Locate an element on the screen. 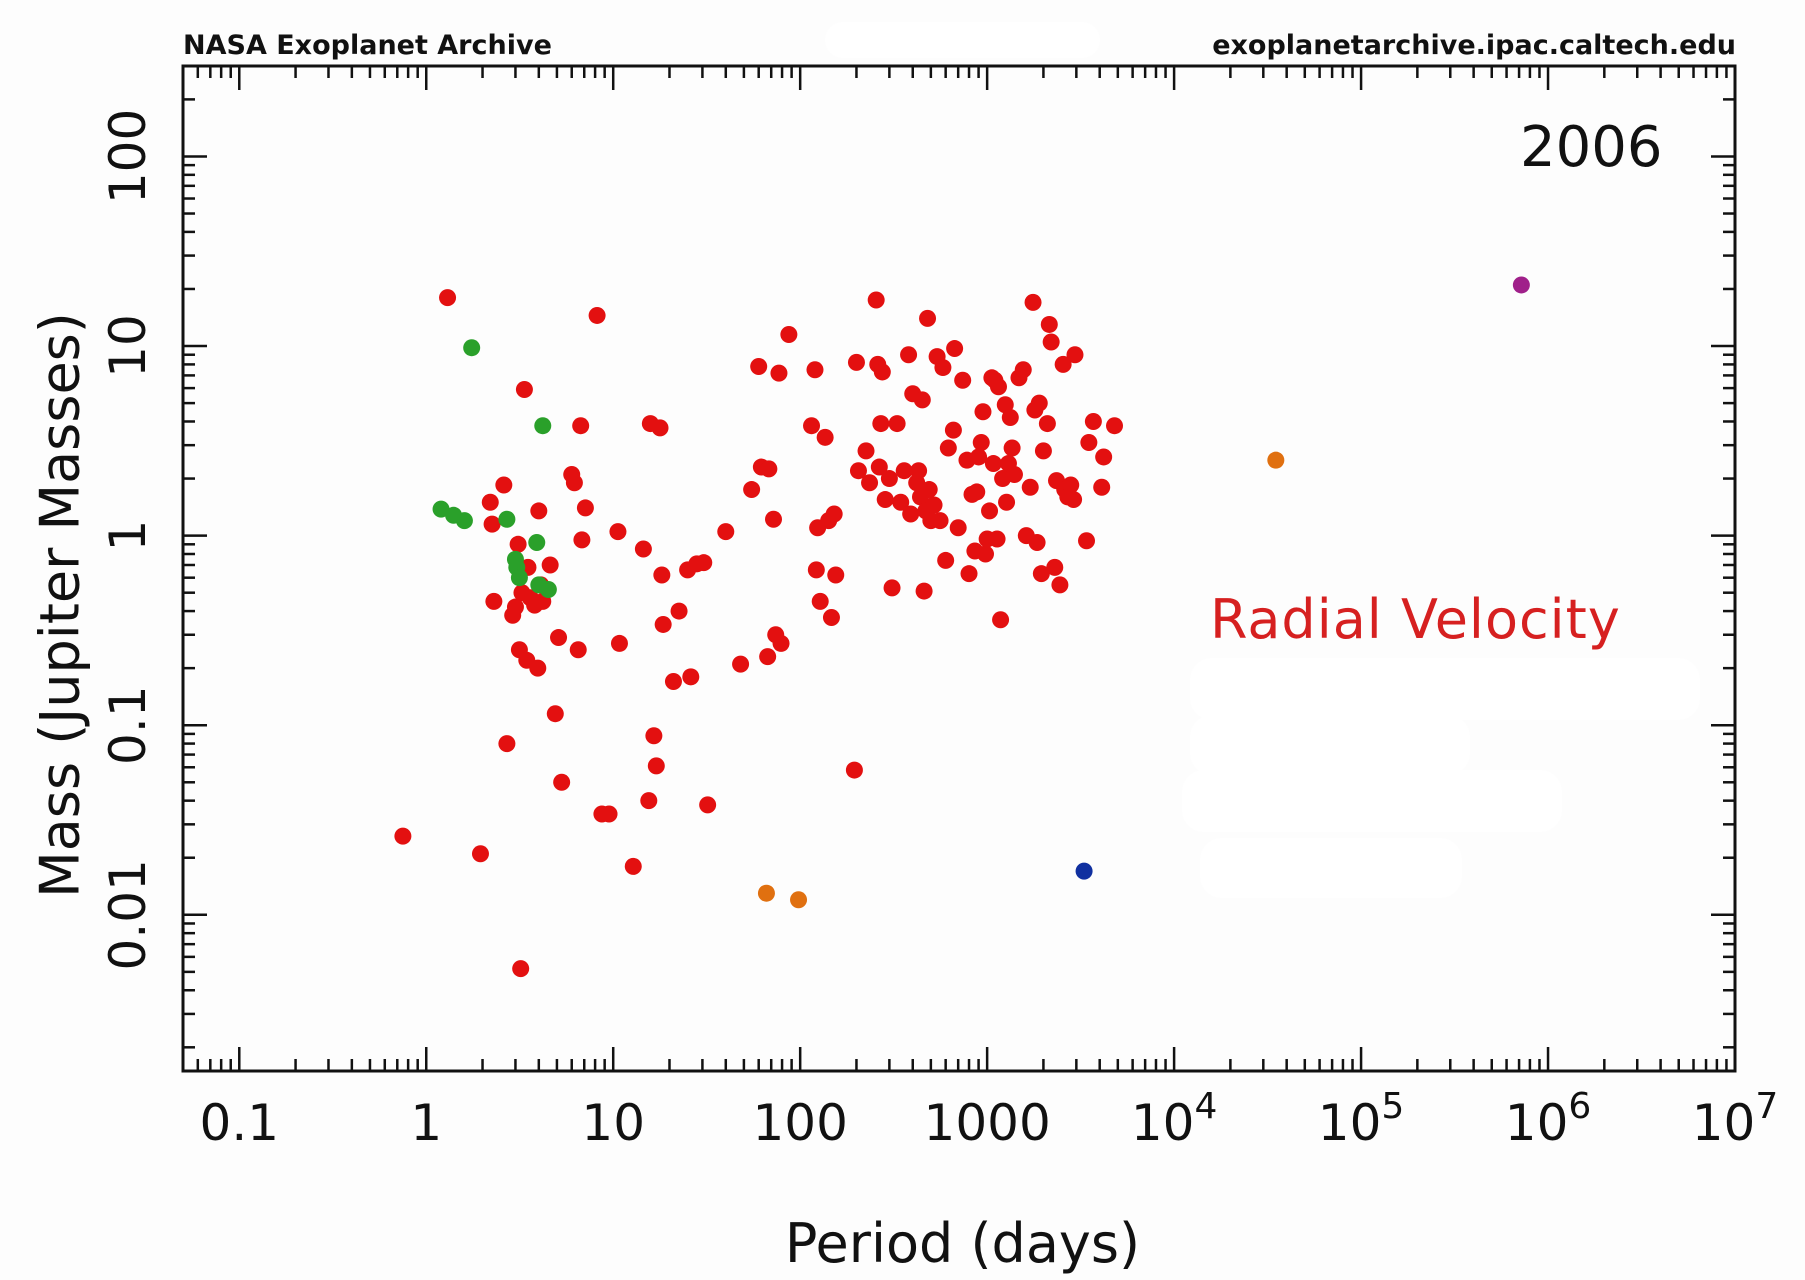 The width and height of the screenshot is (1805, 1280). x-tick-label: 1 is located at coordinates (426, 1123).